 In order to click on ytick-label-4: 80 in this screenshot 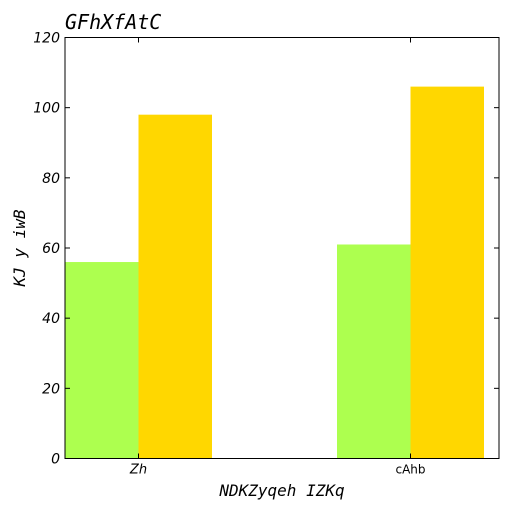, I will do `click(51, 179)`.